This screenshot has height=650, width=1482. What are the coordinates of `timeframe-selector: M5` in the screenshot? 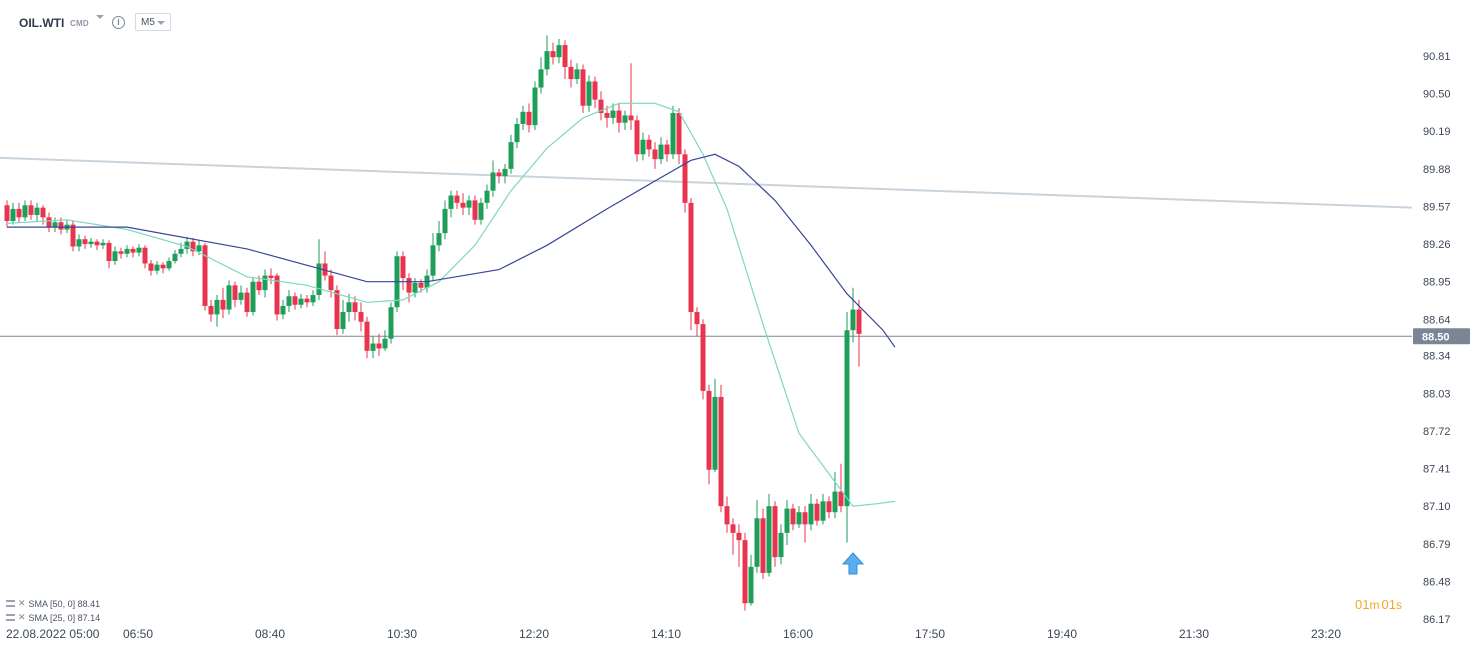 It's located at (153, 22).